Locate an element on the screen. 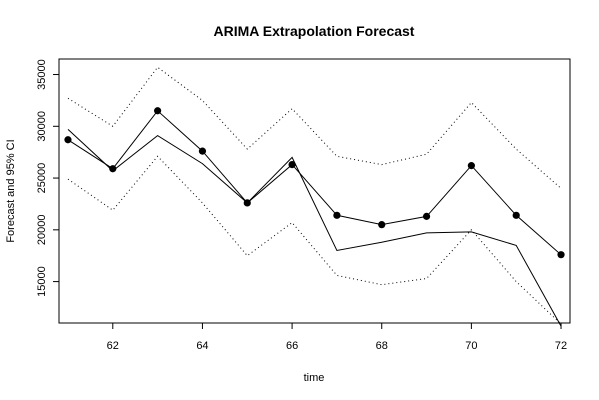 This screenshot has width=599, height=400. y-tick-label: 20000 is located at coordinates (42, 230).